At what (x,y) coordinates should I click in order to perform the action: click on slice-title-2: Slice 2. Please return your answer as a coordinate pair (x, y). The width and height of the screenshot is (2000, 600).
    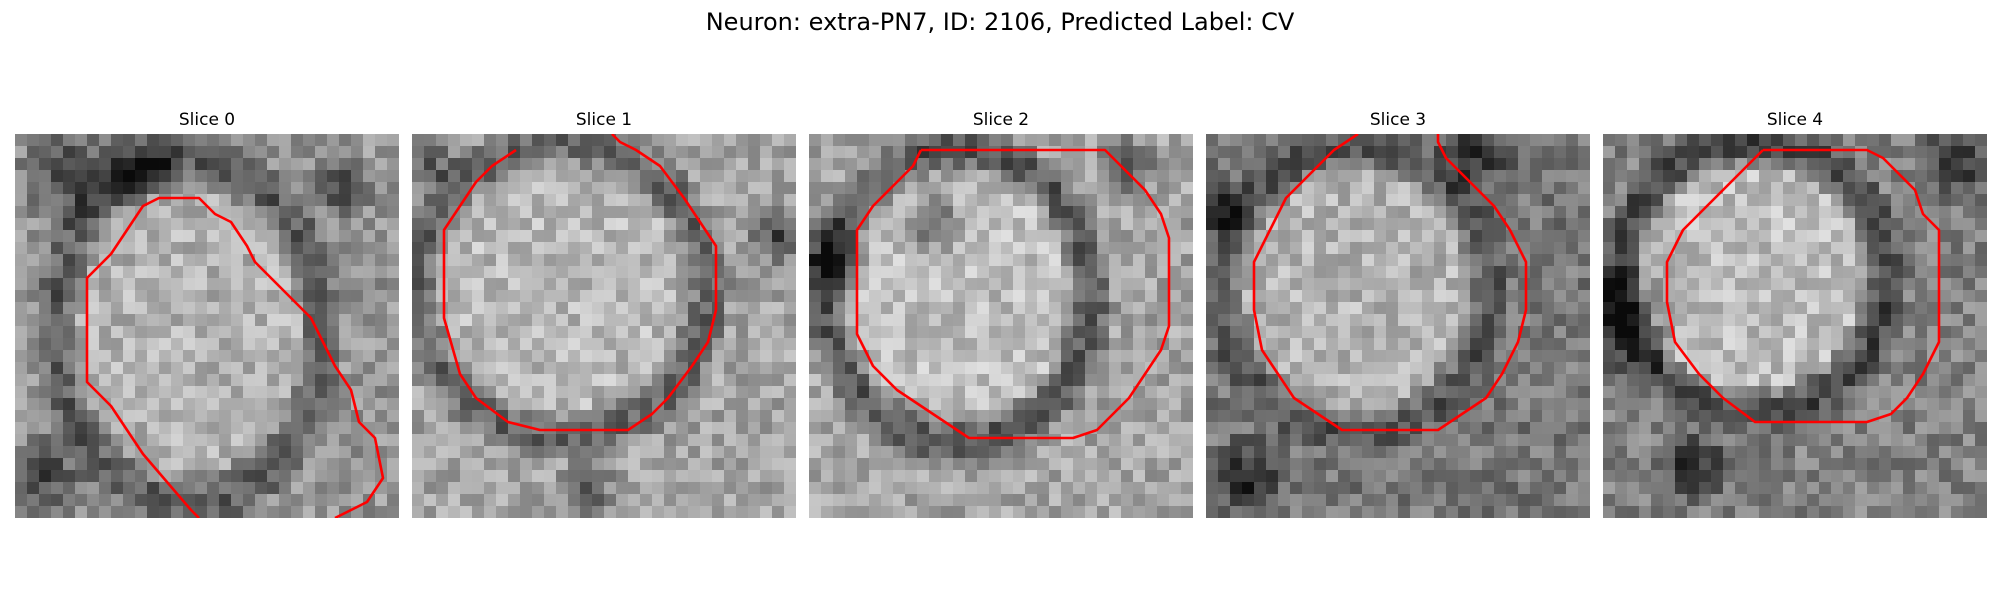
    Looking at the image, I should click on (1001, 120).